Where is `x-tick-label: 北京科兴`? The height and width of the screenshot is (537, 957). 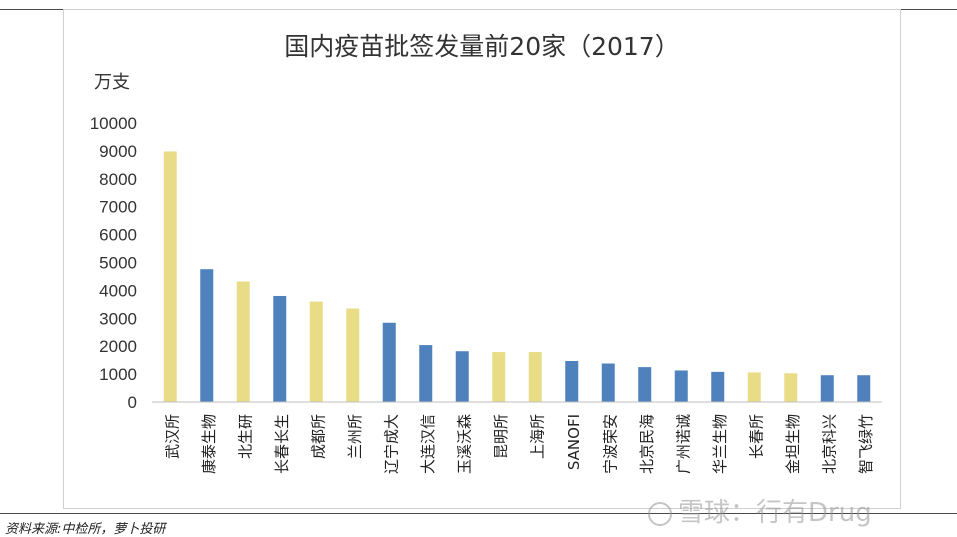 x-tick-label: 北京科兴 is located at coordinates (829, 444).